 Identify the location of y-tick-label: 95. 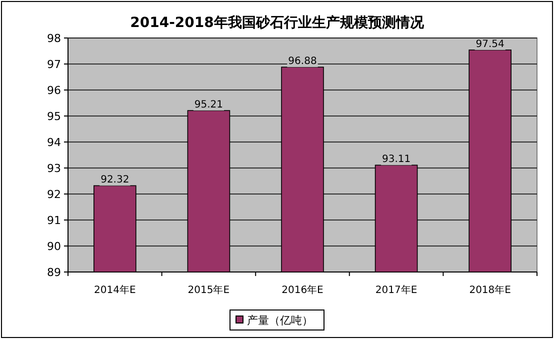
(54, 116).